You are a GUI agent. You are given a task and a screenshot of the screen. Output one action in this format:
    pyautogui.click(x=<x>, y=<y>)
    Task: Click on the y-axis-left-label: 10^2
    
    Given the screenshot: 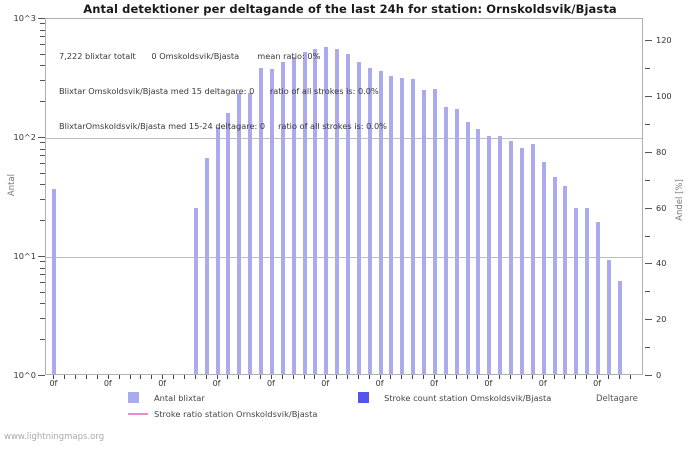 What is the action you would take?
    pyautogui.click(x=25, y=137)
    